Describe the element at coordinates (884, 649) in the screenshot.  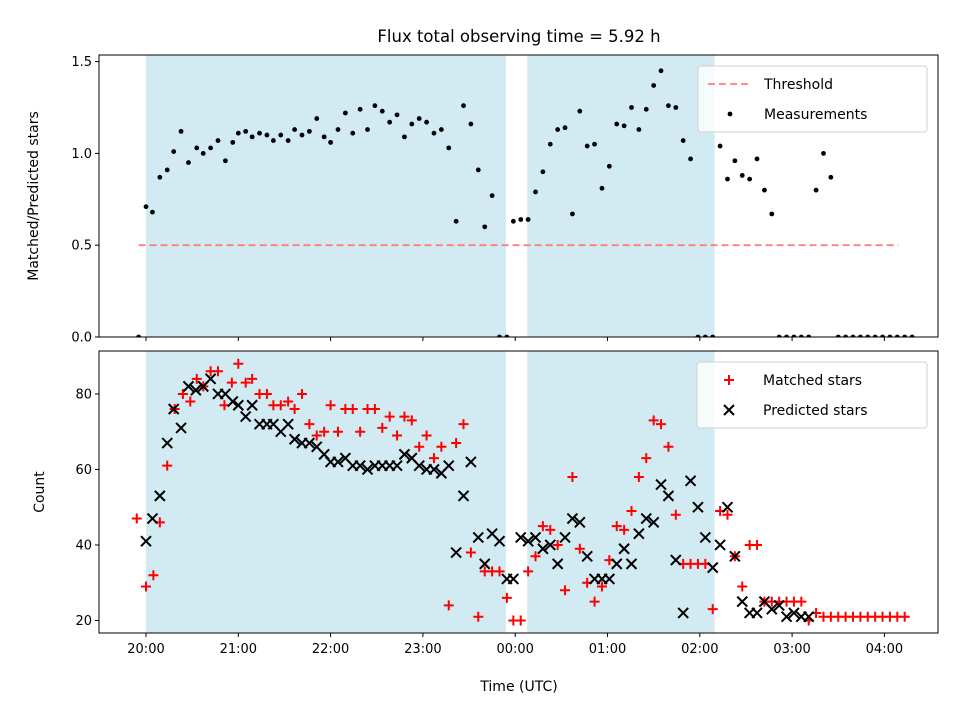
I see `x-tick-label: 04:00` at that location.